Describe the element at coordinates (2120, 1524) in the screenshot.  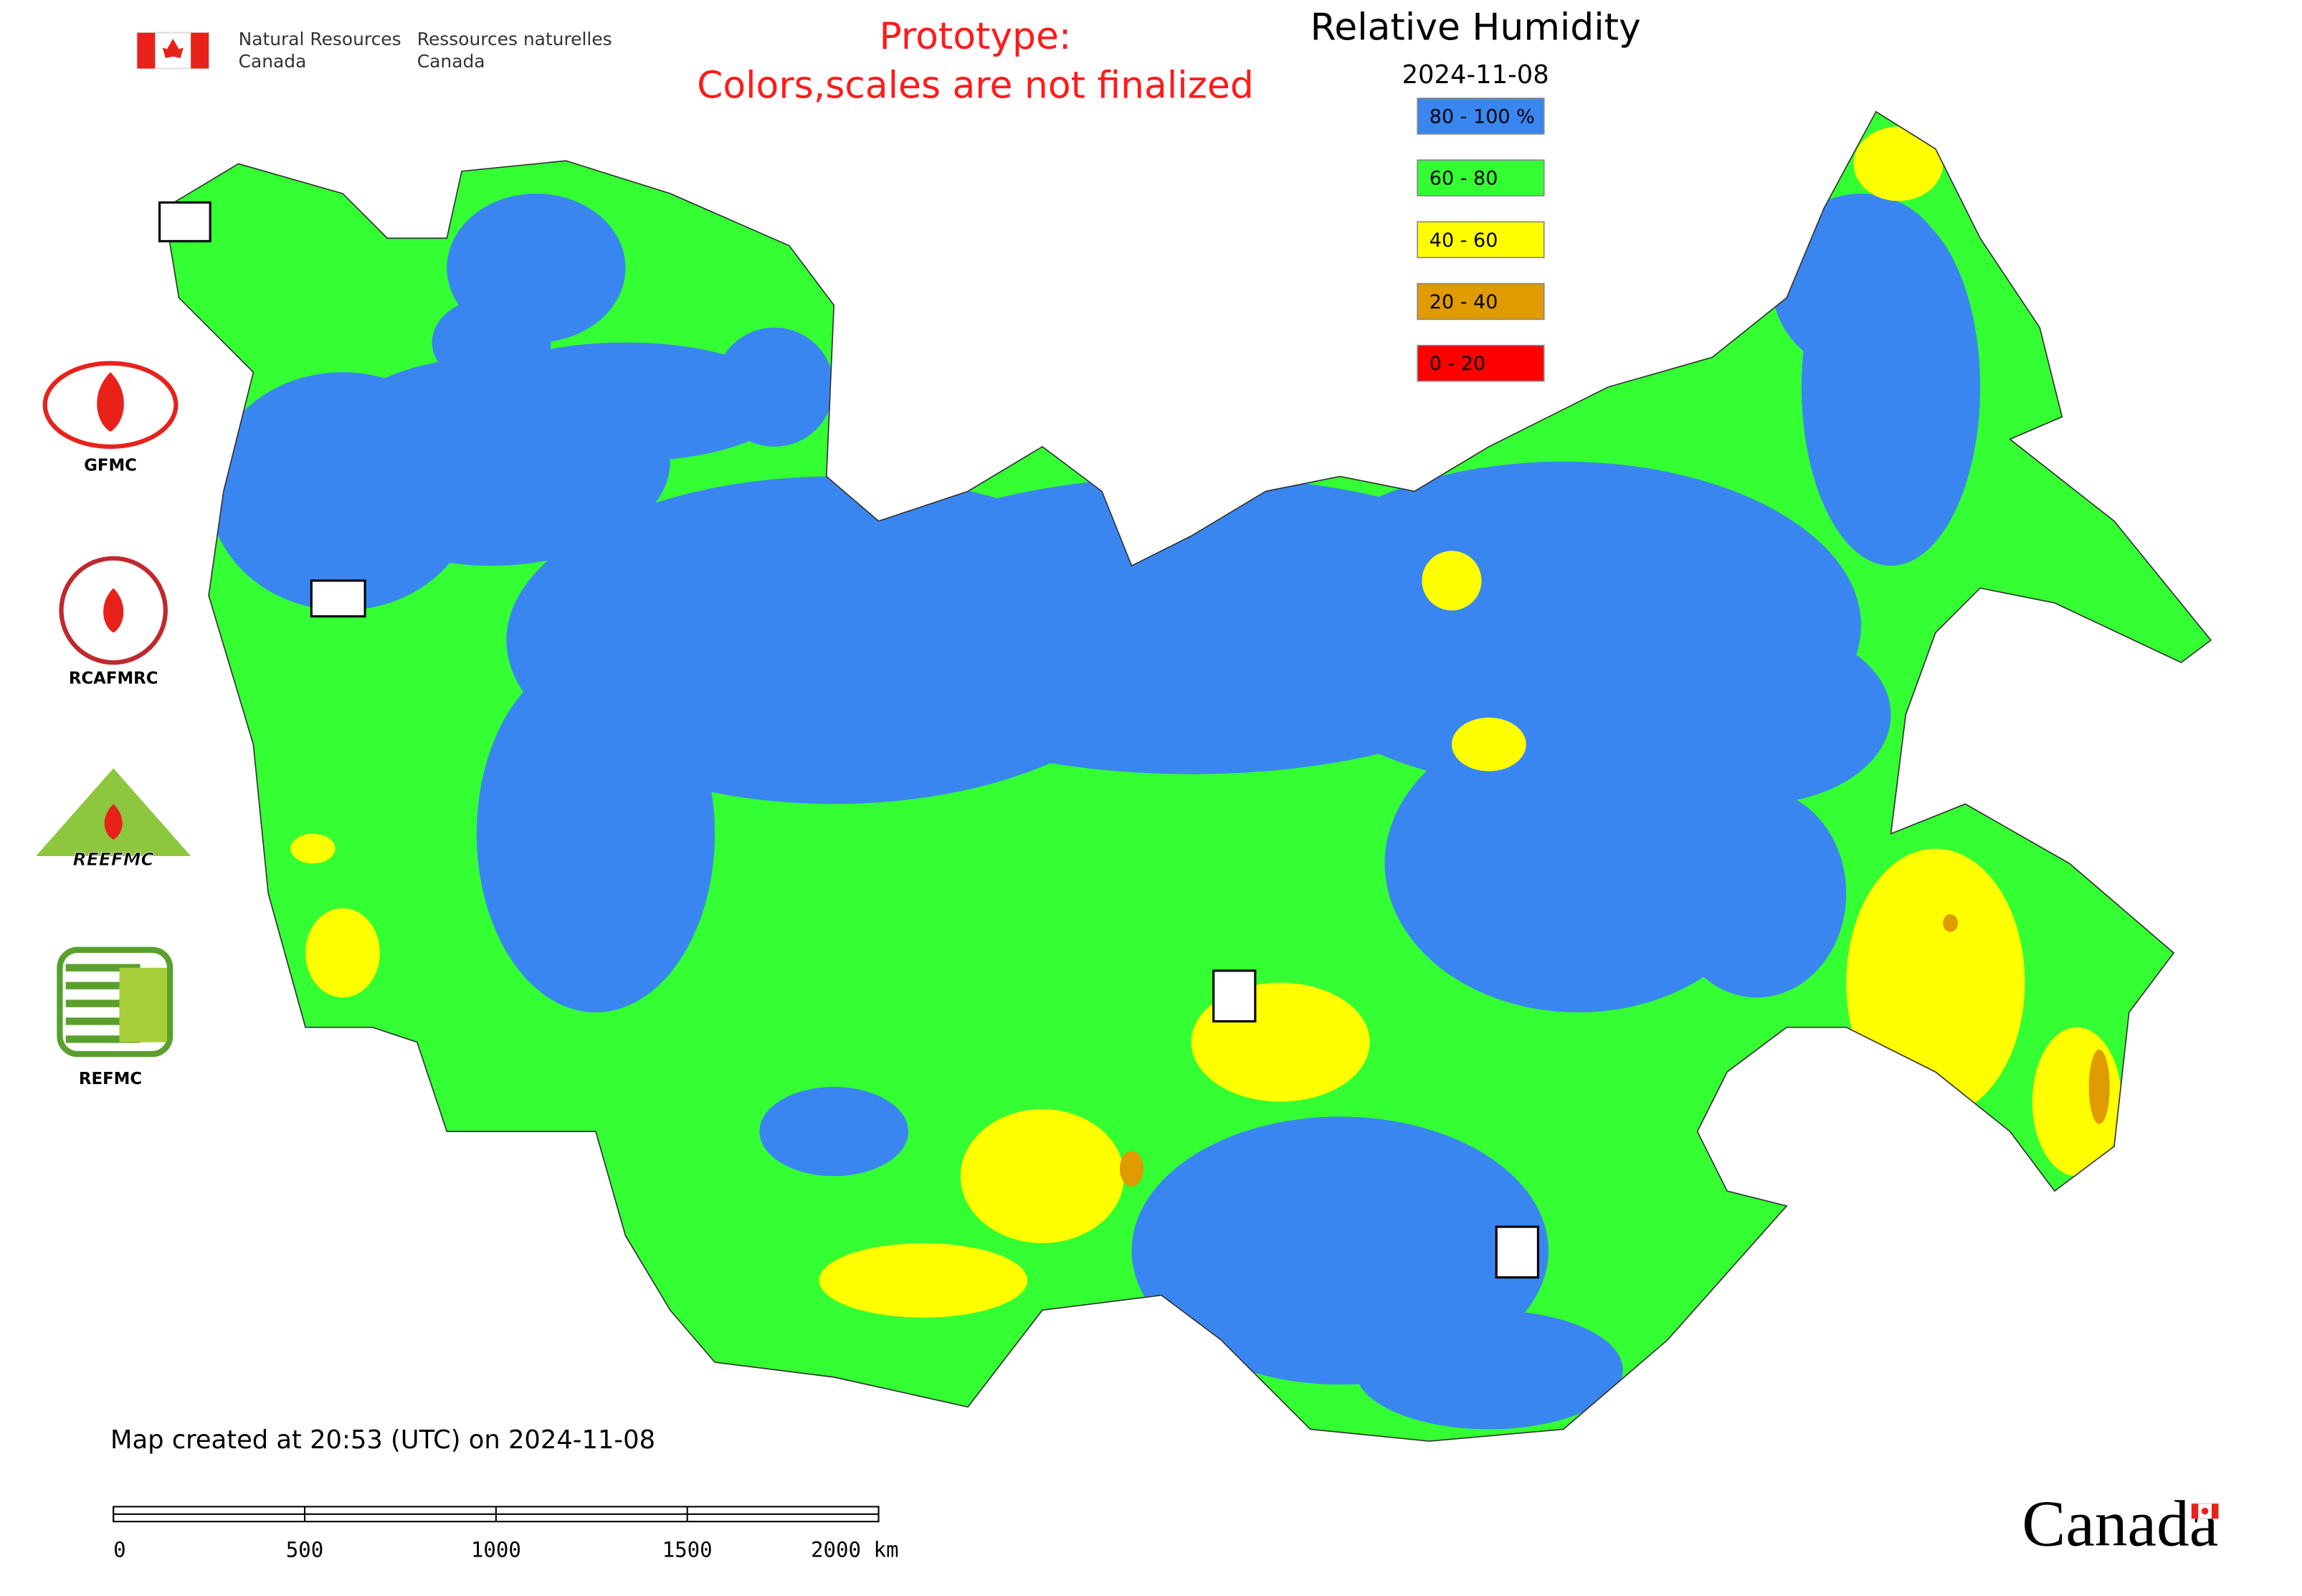
I see `wordmark: Canada` at that location.